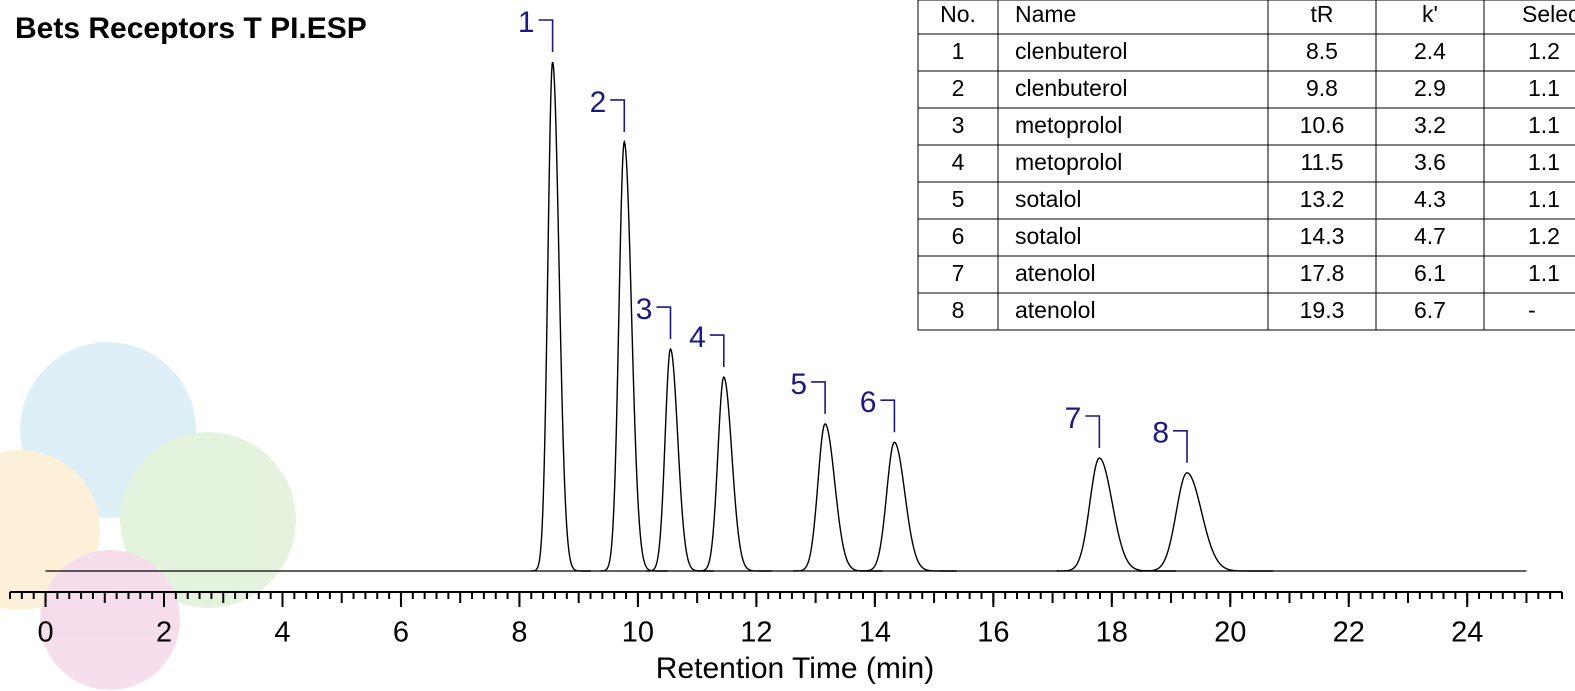  I want to click on table-cell: 4.7, so click(1430, 236).